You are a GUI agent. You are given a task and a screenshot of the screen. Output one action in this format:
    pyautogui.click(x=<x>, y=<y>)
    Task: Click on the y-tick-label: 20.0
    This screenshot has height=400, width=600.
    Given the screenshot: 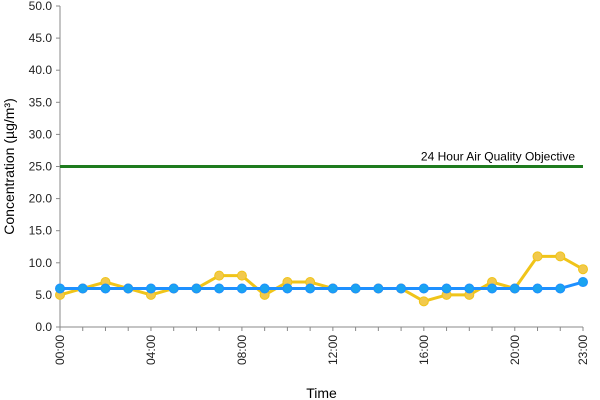 What is the action you would take?
    pyautogui.click(x=41, y=199)
    